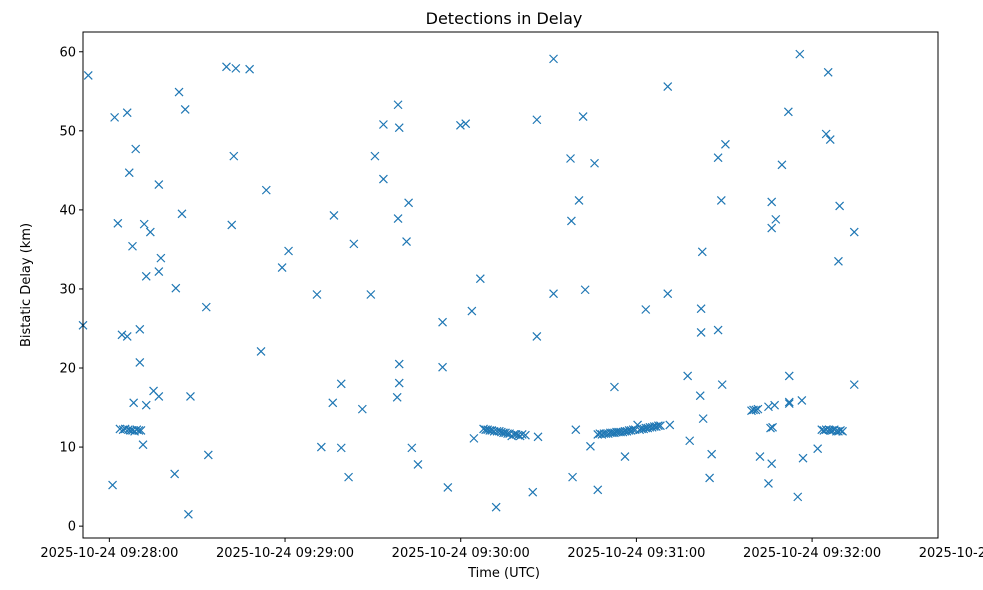  I want to click on y-tick-label: 10, so click(67, 448).